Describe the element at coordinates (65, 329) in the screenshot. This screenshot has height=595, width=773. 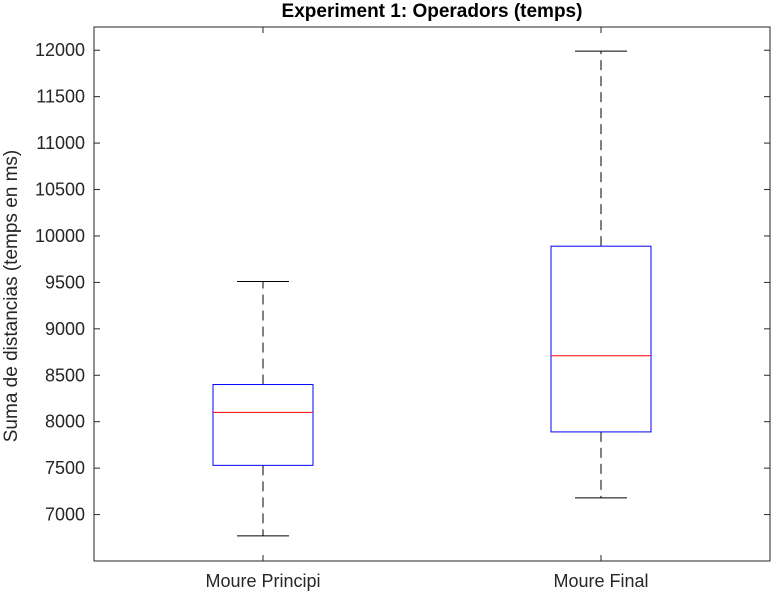
I see `y-tick-label: 9000` at that location.